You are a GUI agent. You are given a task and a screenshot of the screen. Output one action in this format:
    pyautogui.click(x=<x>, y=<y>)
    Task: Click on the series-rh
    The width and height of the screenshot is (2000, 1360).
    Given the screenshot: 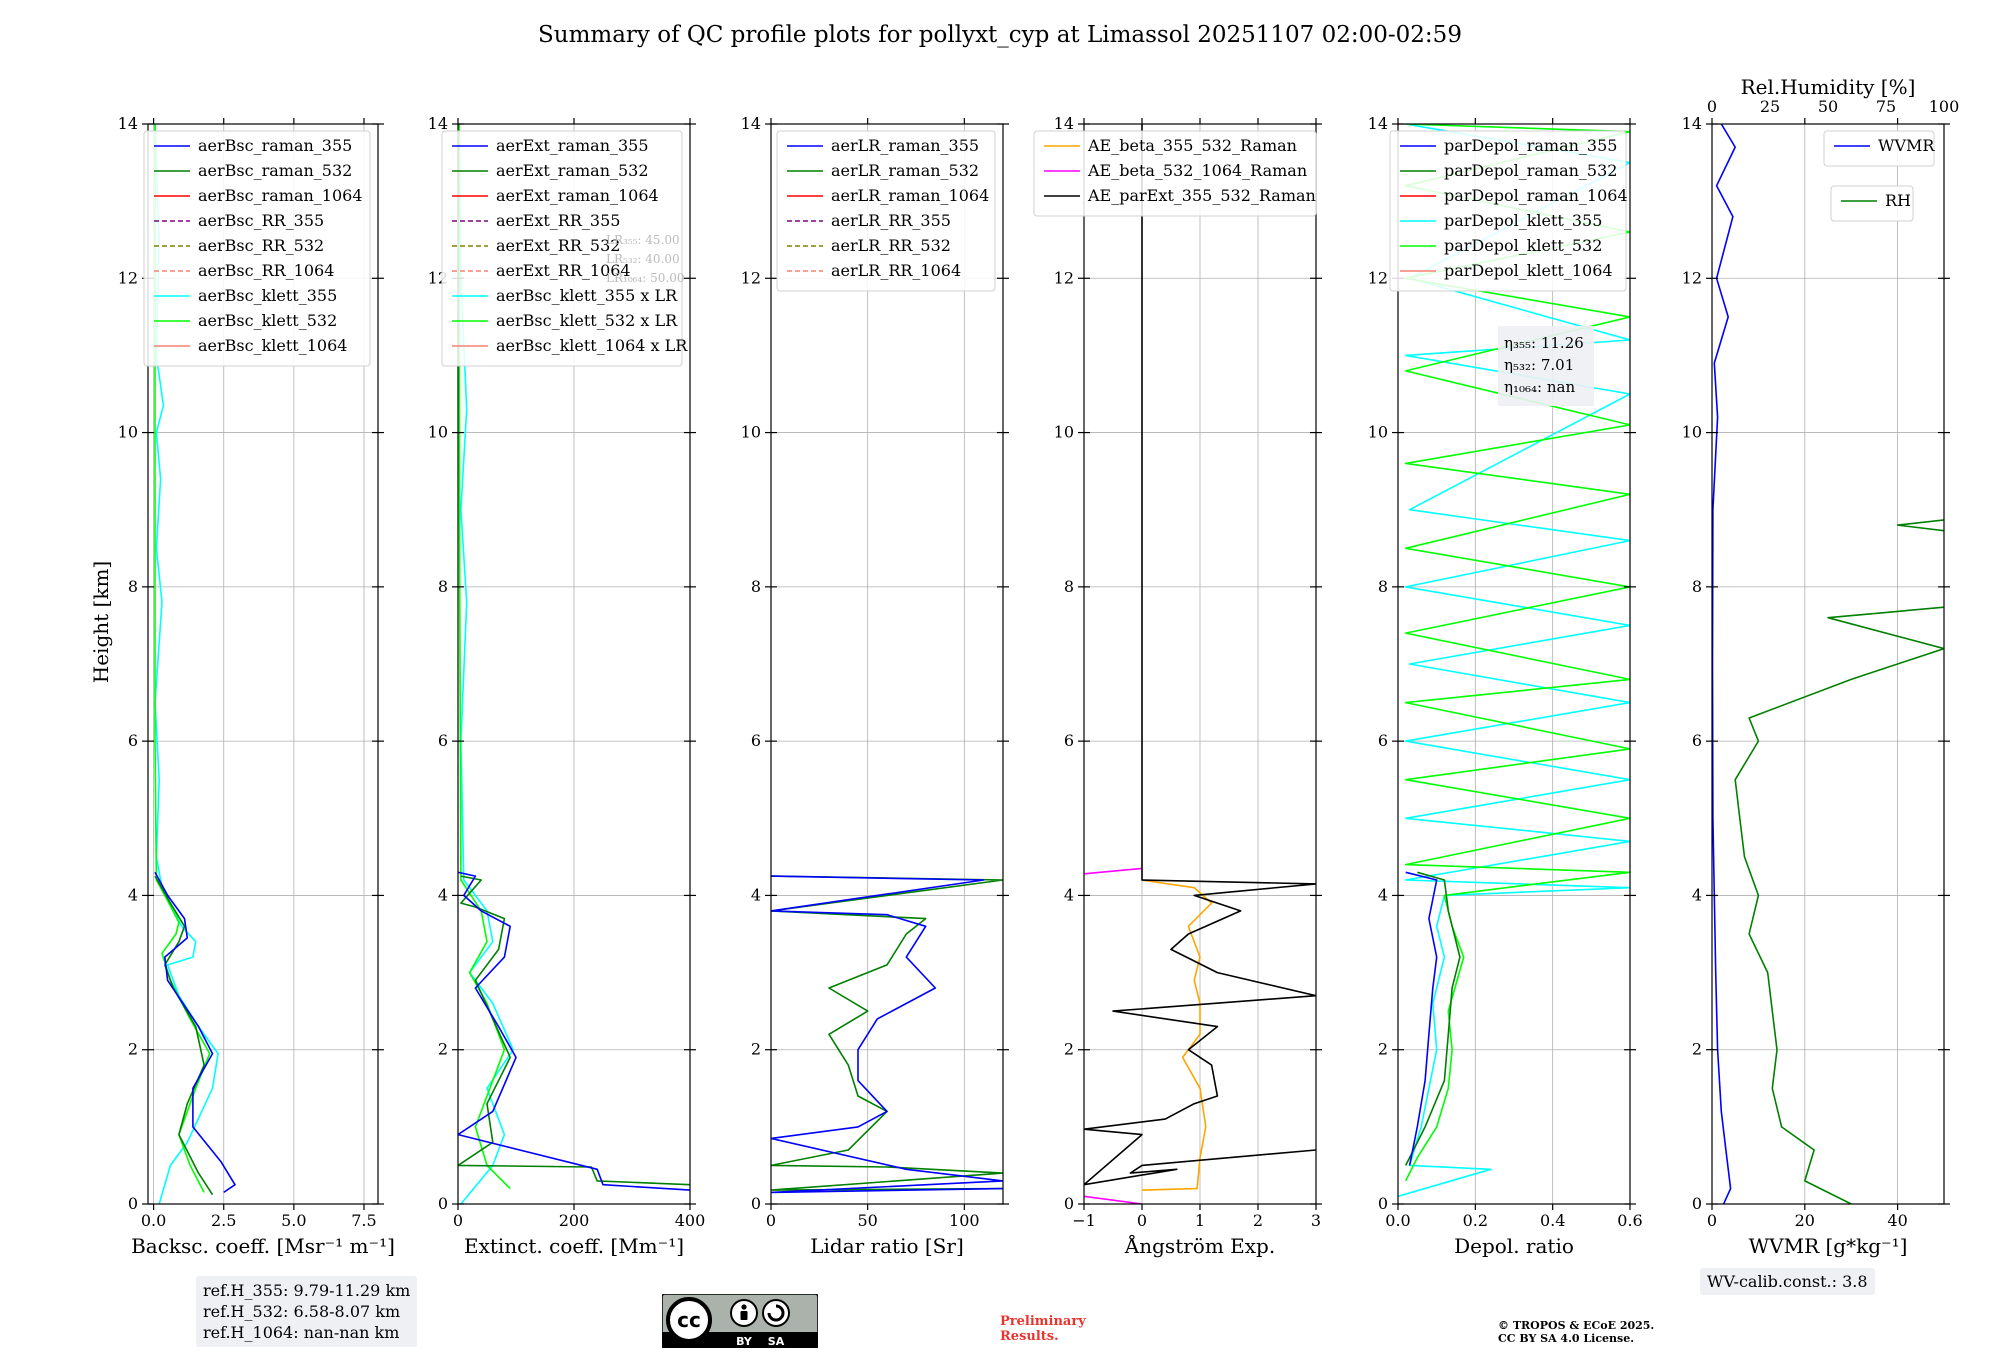 What is the action you would take?
    pyautogui.click(x=1839, y=861)
    